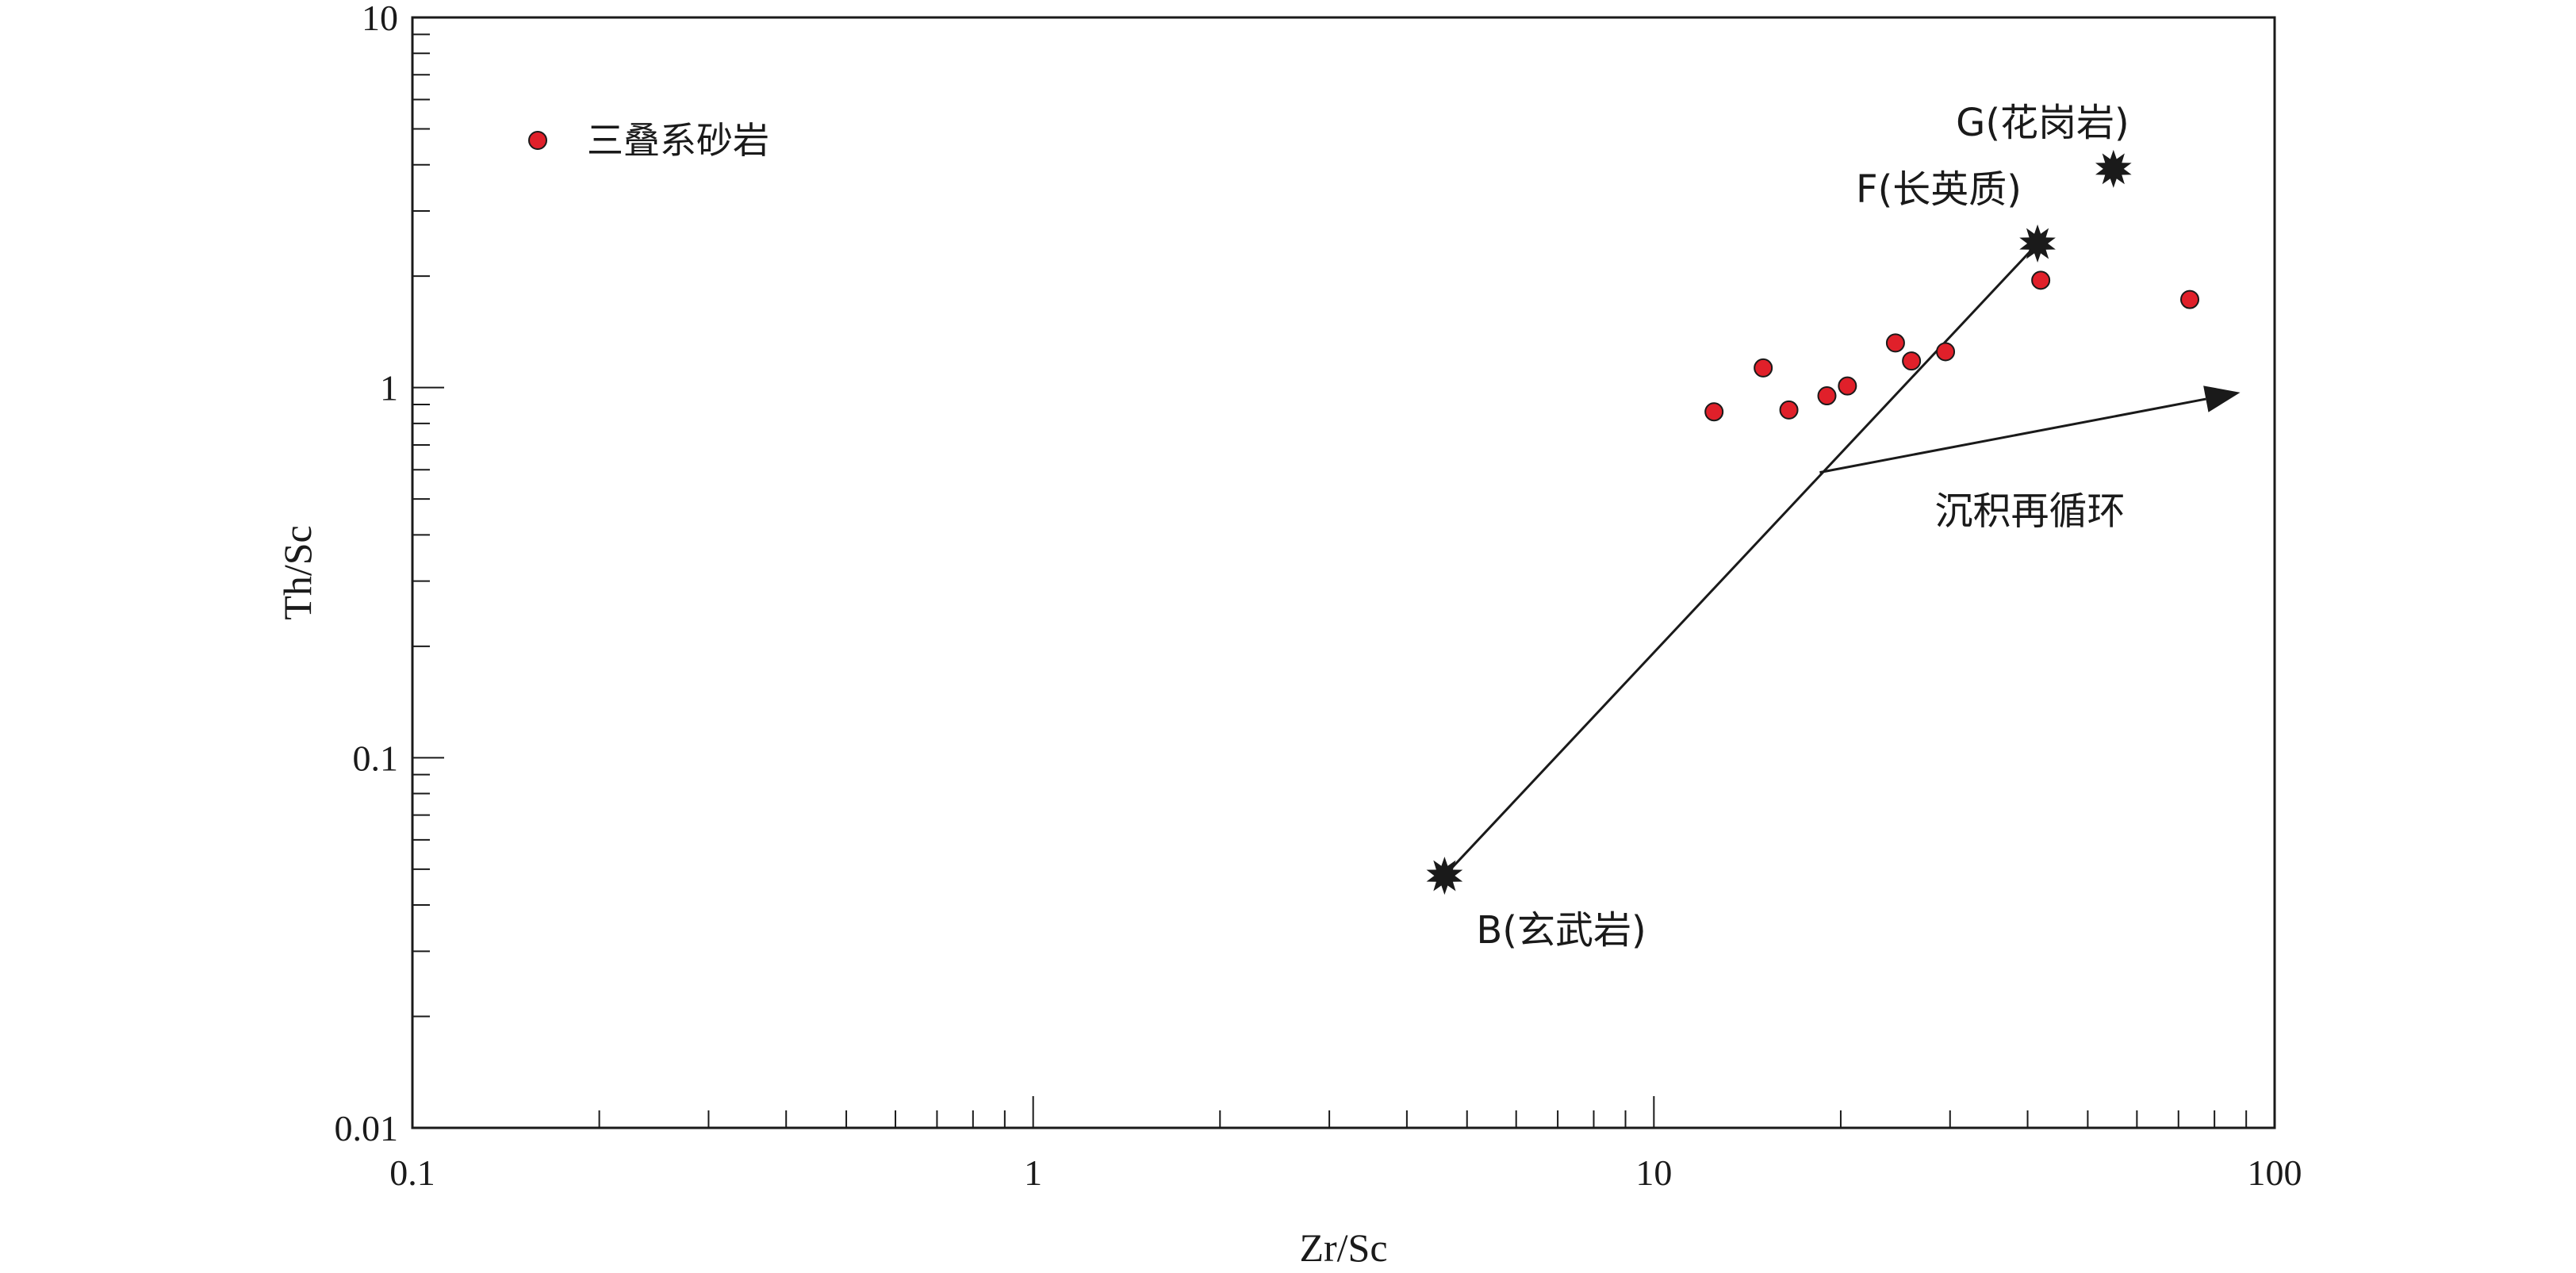 This screenshot has height=1273, width=2576. Describe the element at coordinates (298, 572) in the screenshot. I see `y-axis-title: Th/Sc` at that location.